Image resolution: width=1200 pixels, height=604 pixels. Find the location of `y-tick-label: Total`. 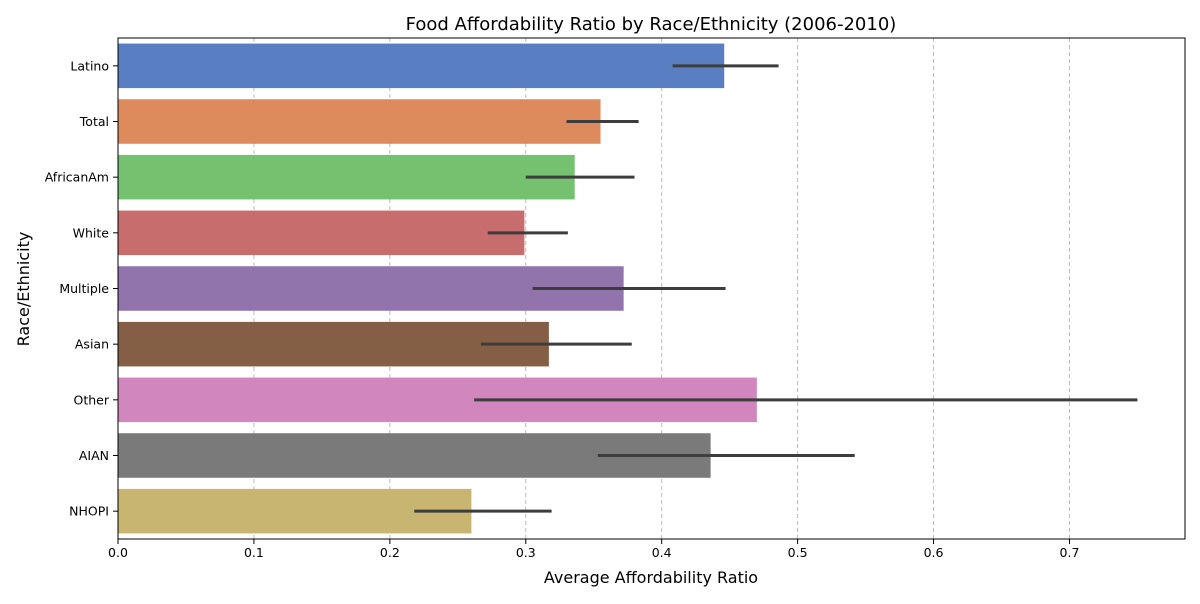

y-tick-label: Total is located at coordinates (94, 121).